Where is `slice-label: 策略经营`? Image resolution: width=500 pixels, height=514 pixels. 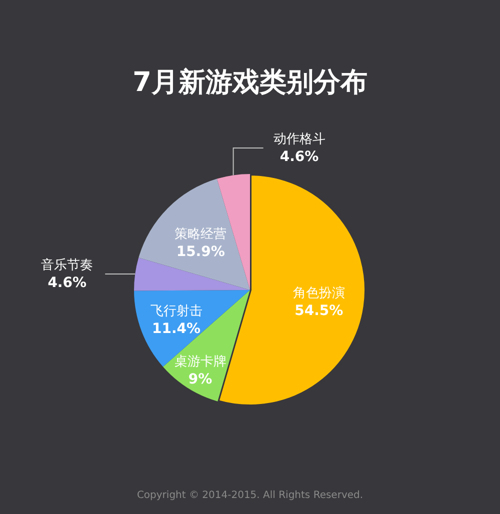
slice-label: 策略经营 is located at coordinates (200, 234).